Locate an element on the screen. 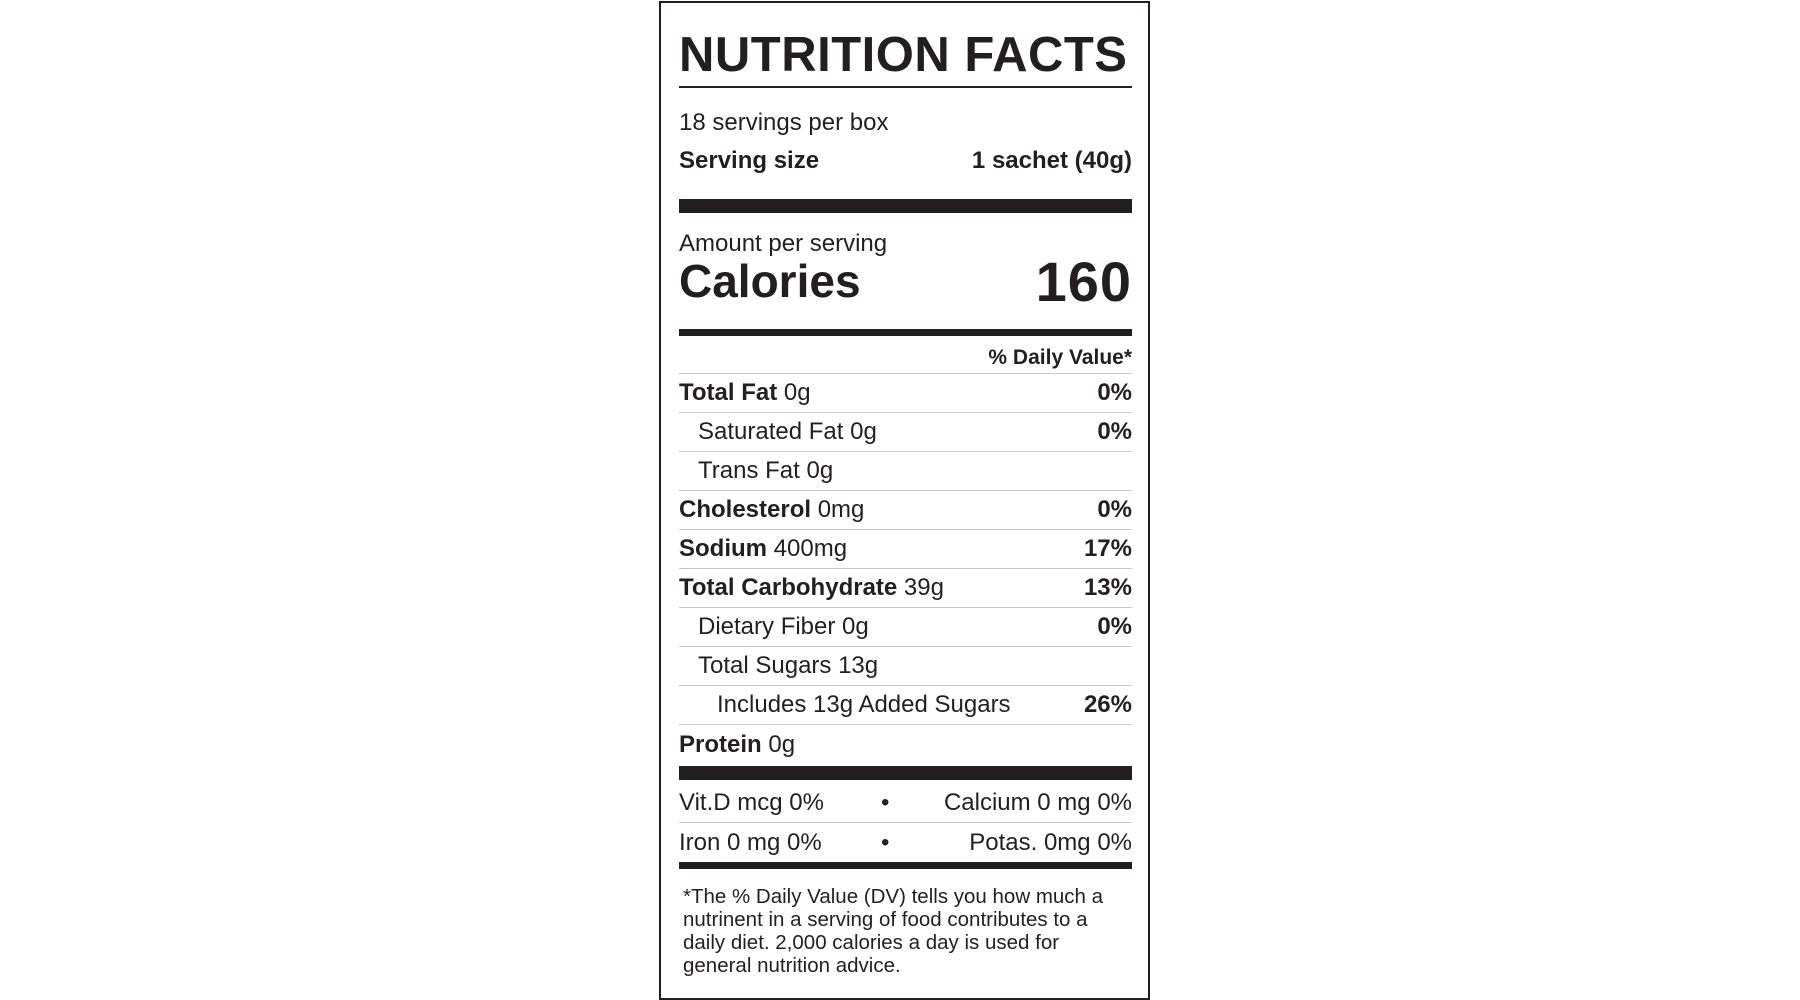 This screenshot has height=1000, width=1800. serving-size-row: Serving size 1 sachet (40g) is located at coordinates (905, 161).